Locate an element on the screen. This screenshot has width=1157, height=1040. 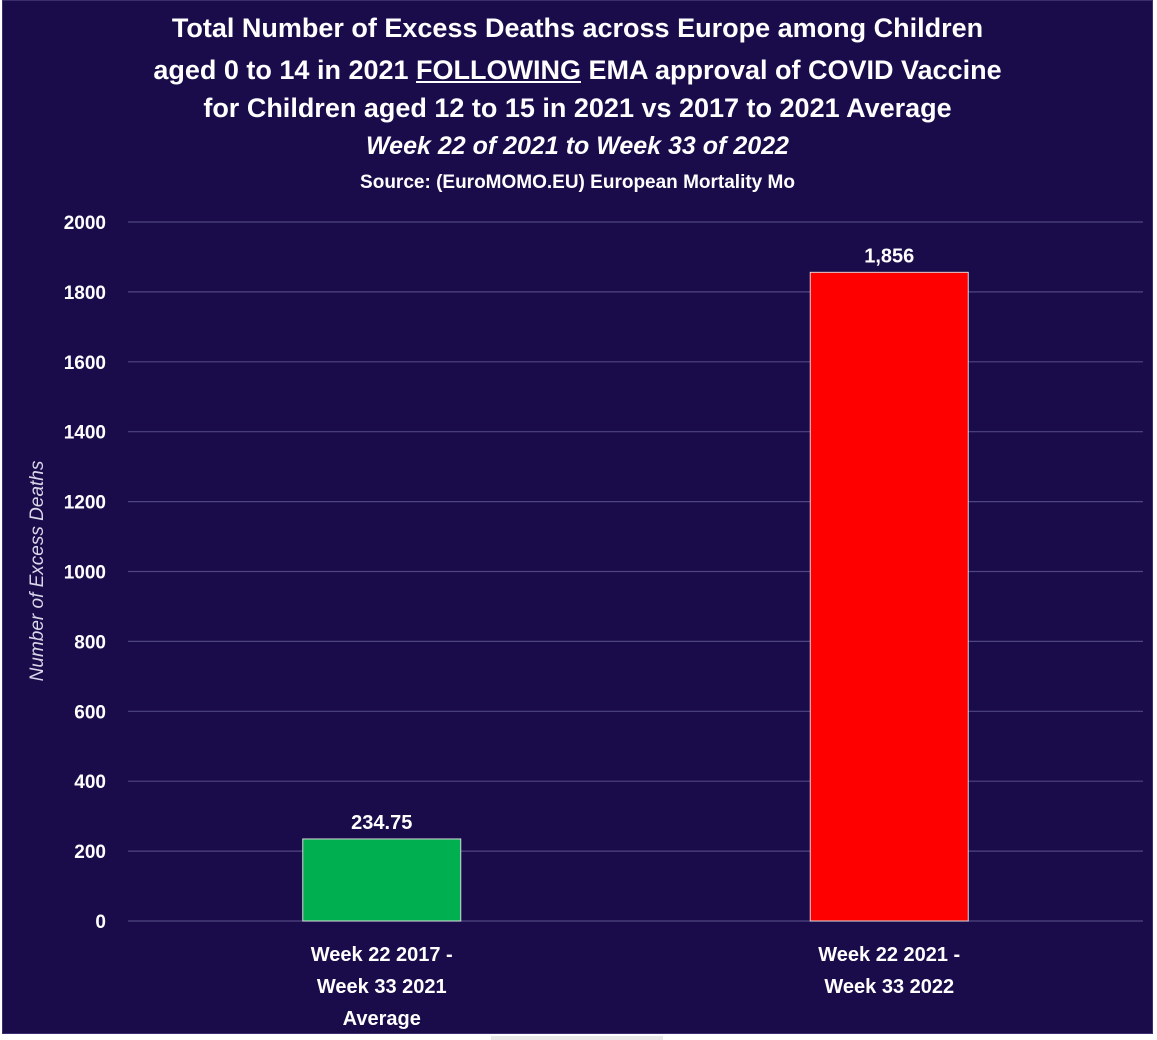
y-tick-label: 0 is located at coordinates (100, 922).